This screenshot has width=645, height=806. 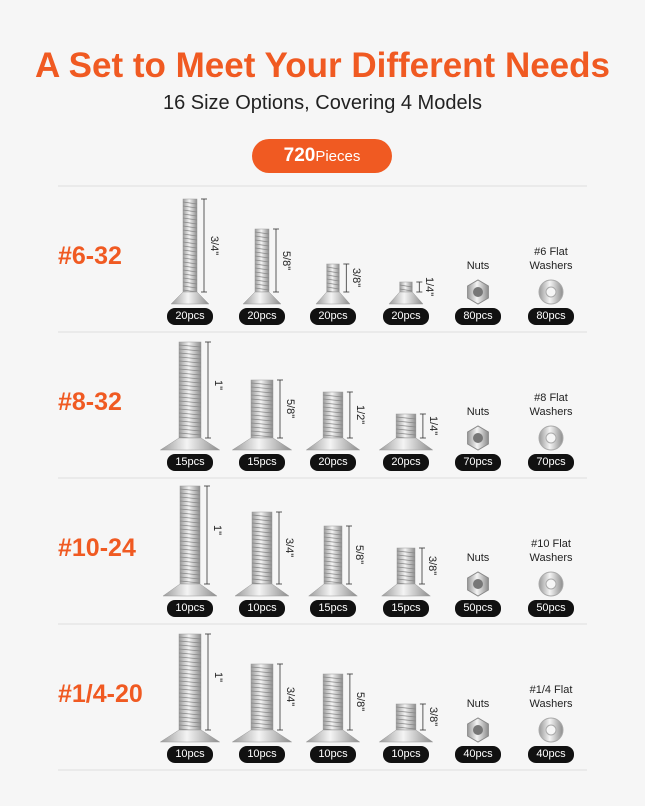 I want to click on size-label: 1/2", so click(x=359, y=415).